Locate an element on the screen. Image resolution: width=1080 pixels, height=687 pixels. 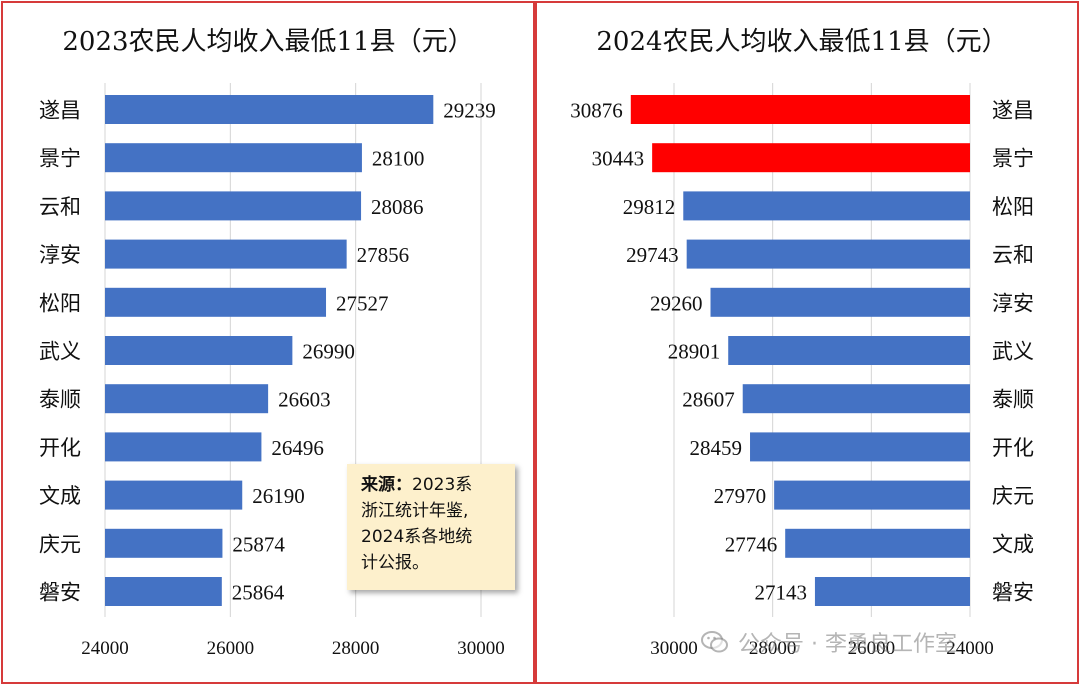
value-label: 25864 is located at coordinates (258, 593).